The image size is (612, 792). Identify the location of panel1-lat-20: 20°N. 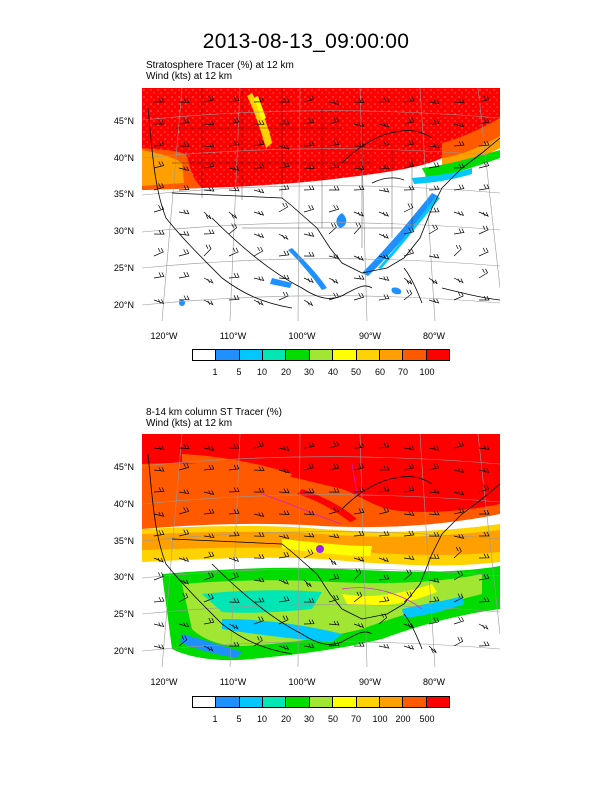
(123, 305).